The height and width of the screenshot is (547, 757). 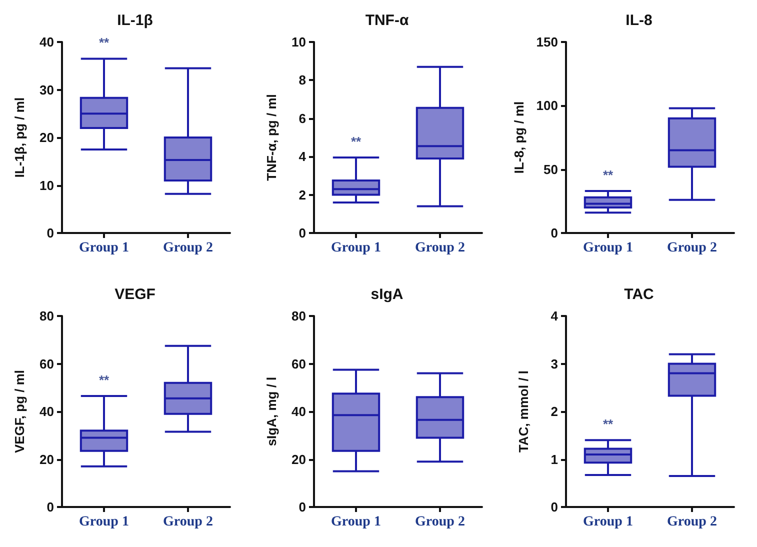 I want to click on chart-title: TAC, so click(x=639, y=294).